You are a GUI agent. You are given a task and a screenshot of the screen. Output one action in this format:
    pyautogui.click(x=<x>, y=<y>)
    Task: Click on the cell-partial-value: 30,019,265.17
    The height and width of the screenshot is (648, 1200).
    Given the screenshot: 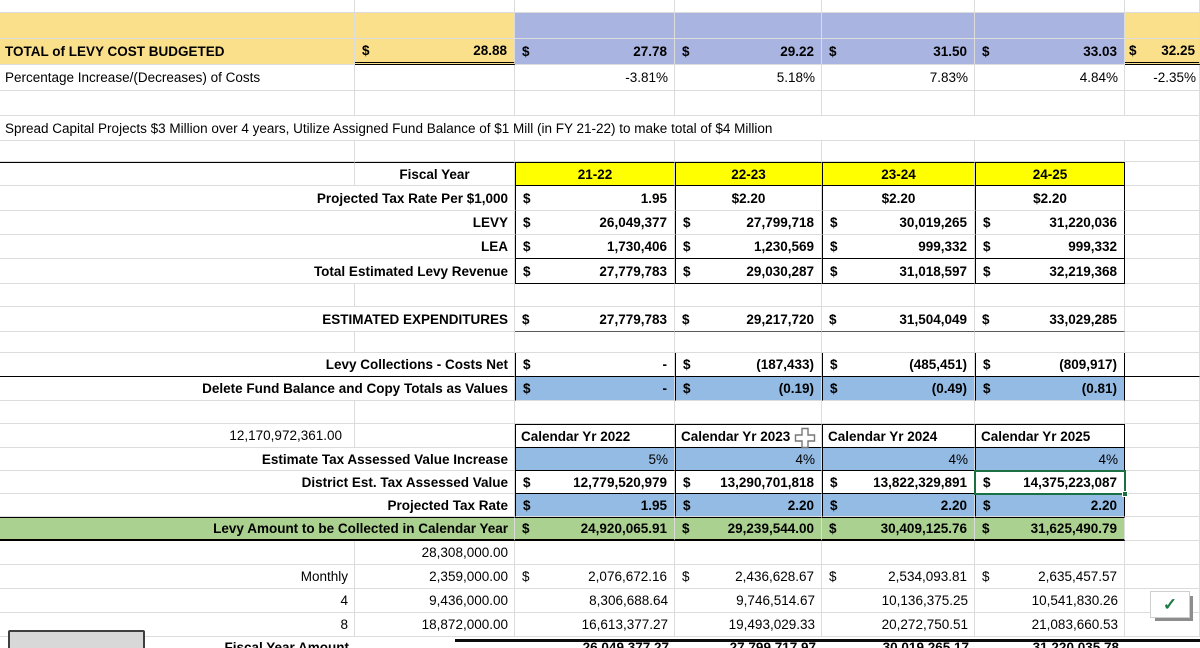 What is the action you would take?
    pyautogui.click(x=925, y=644)
    